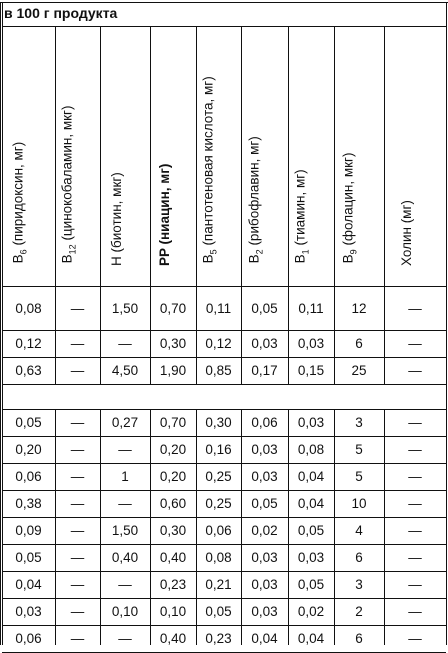 This screenshot has width=448, height=653. I want to click on header-subscript: 2, so click(258, 252).